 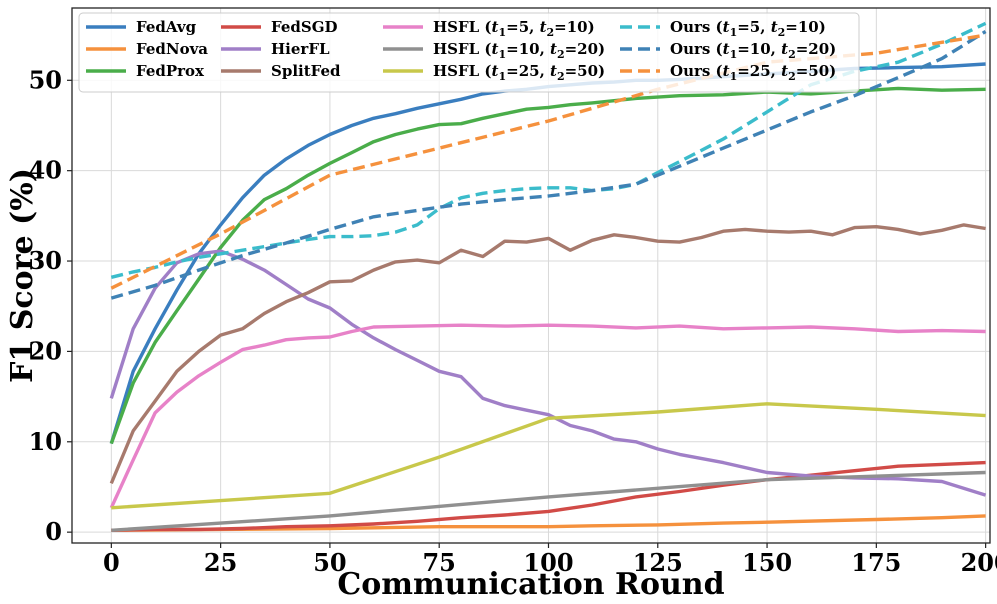 I want to click on y-tick-label: 30, so click(x=45, y=260).